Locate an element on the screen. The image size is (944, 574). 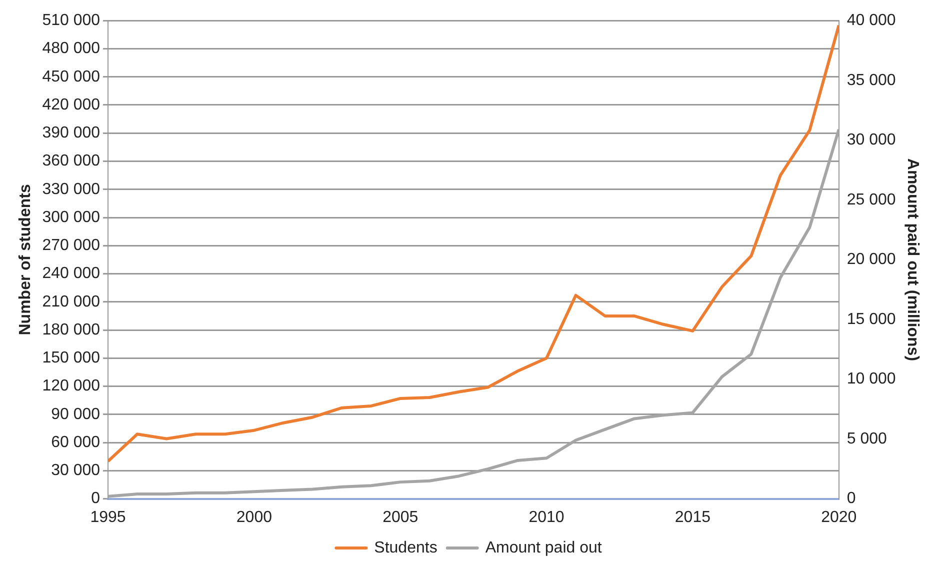
y-tick-label: 0 is located at coordinates (95, 499).